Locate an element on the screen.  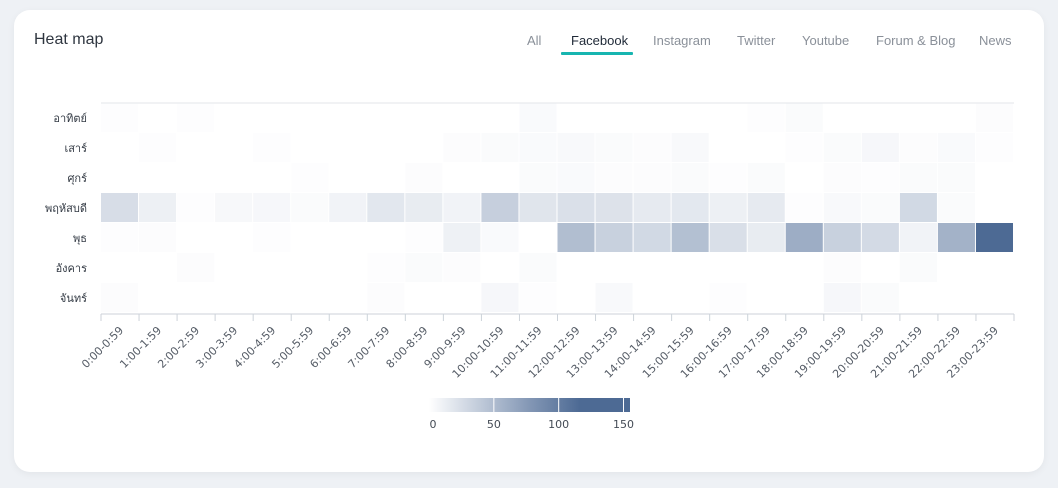
tab-forum-blog: Forum & Blog is located at coordinates (916, 40).